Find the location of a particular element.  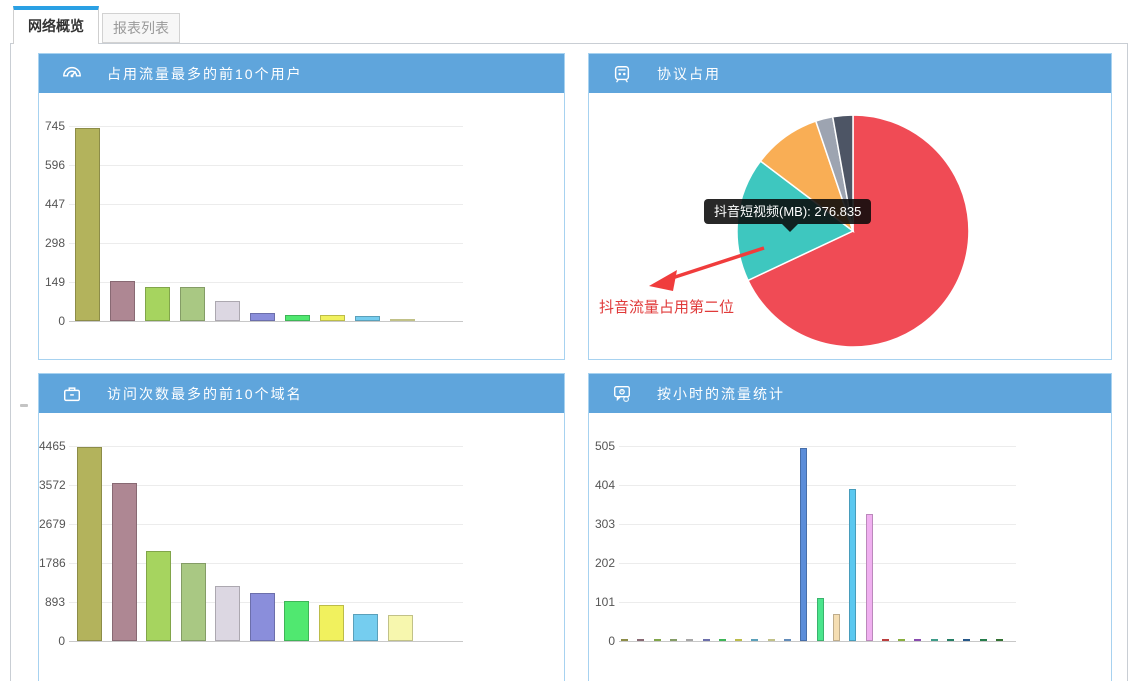

y-axis-tick-label: 1786 is located at coordinates (52, 563).